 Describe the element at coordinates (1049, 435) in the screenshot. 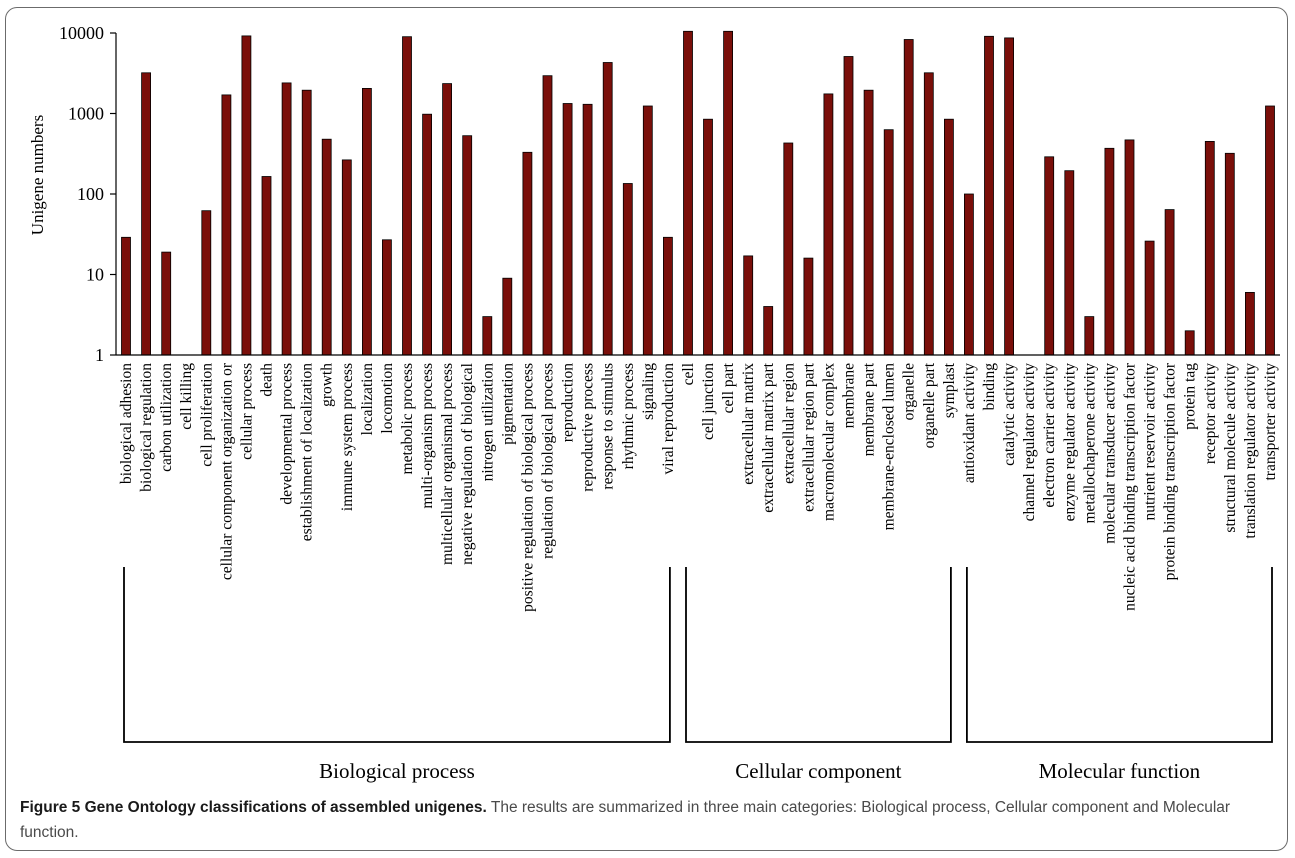

I see `x-tick-label-electron-carrier-activity: electron carrier activity` at that location.